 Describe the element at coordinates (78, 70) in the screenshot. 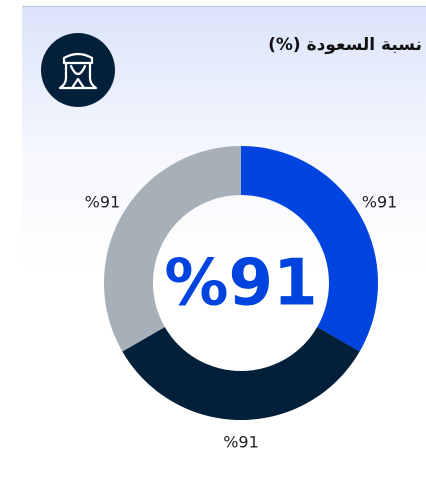

I see `icon` at that location.